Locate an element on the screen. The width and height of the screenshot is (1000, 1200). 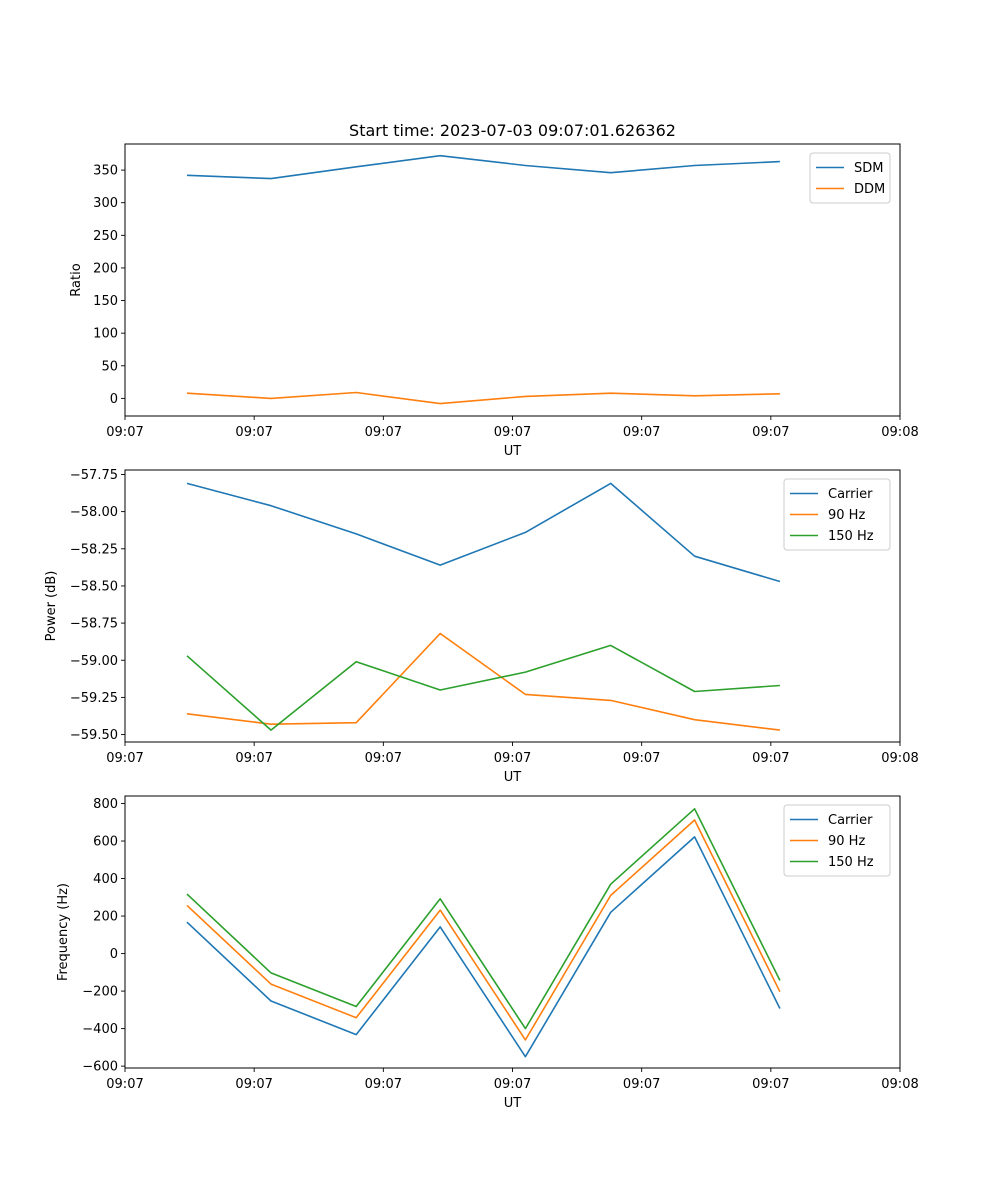
y-tick-label: −59.00 is located at coordinates (94, 661).